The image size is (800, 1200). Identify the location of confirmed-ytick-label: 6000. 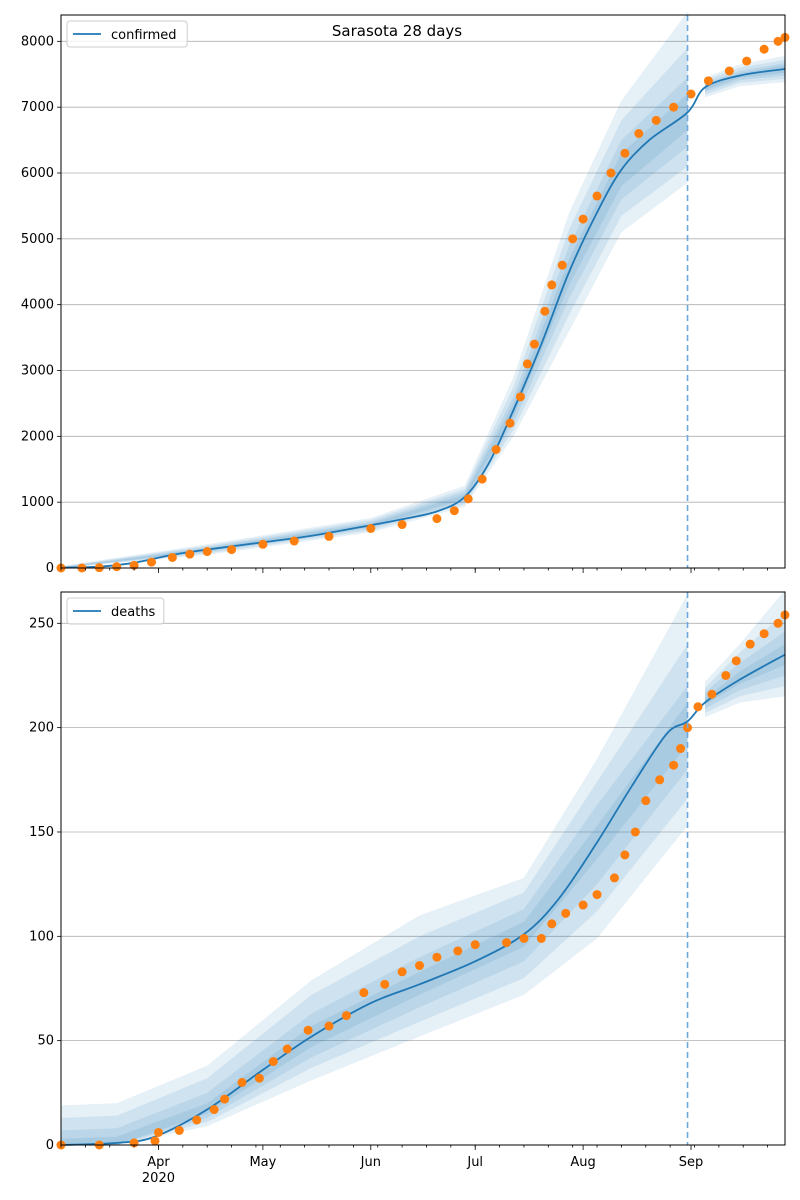
(37, 173).